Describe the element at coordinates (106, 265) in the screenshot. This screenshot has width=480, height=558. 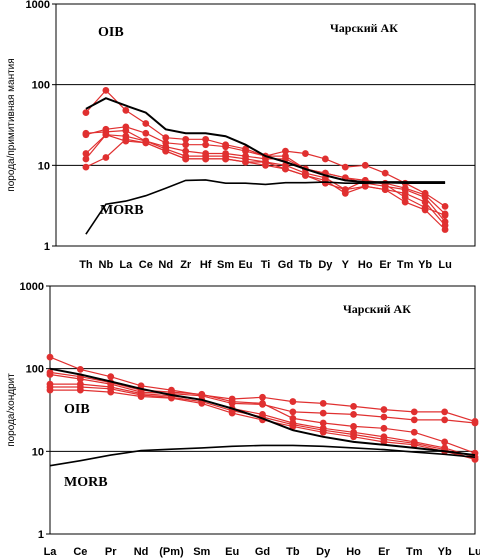
I see `x-tick-label: Nb` at that location.